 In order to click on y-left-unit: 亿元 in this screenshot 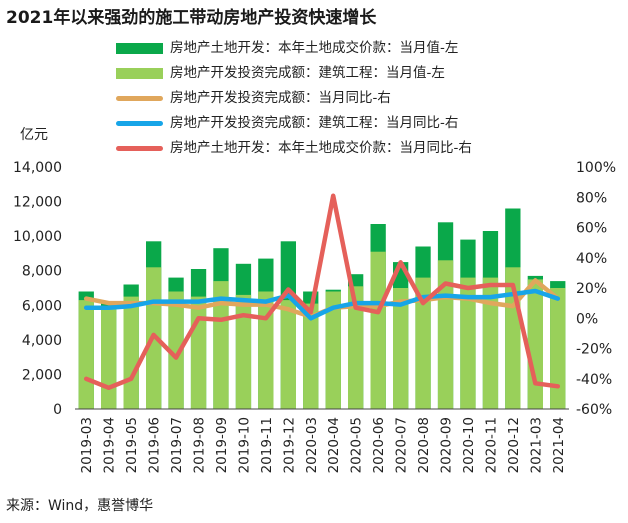, I will do `click(34, 135)`.